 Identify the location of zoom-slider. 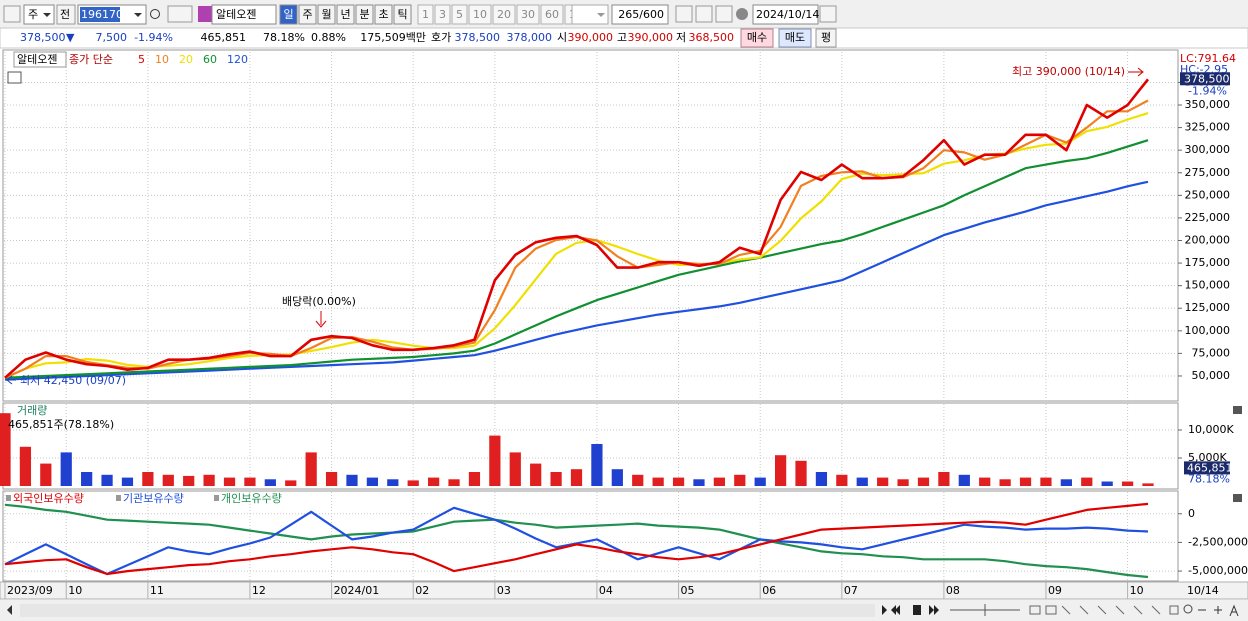
(985, 610).